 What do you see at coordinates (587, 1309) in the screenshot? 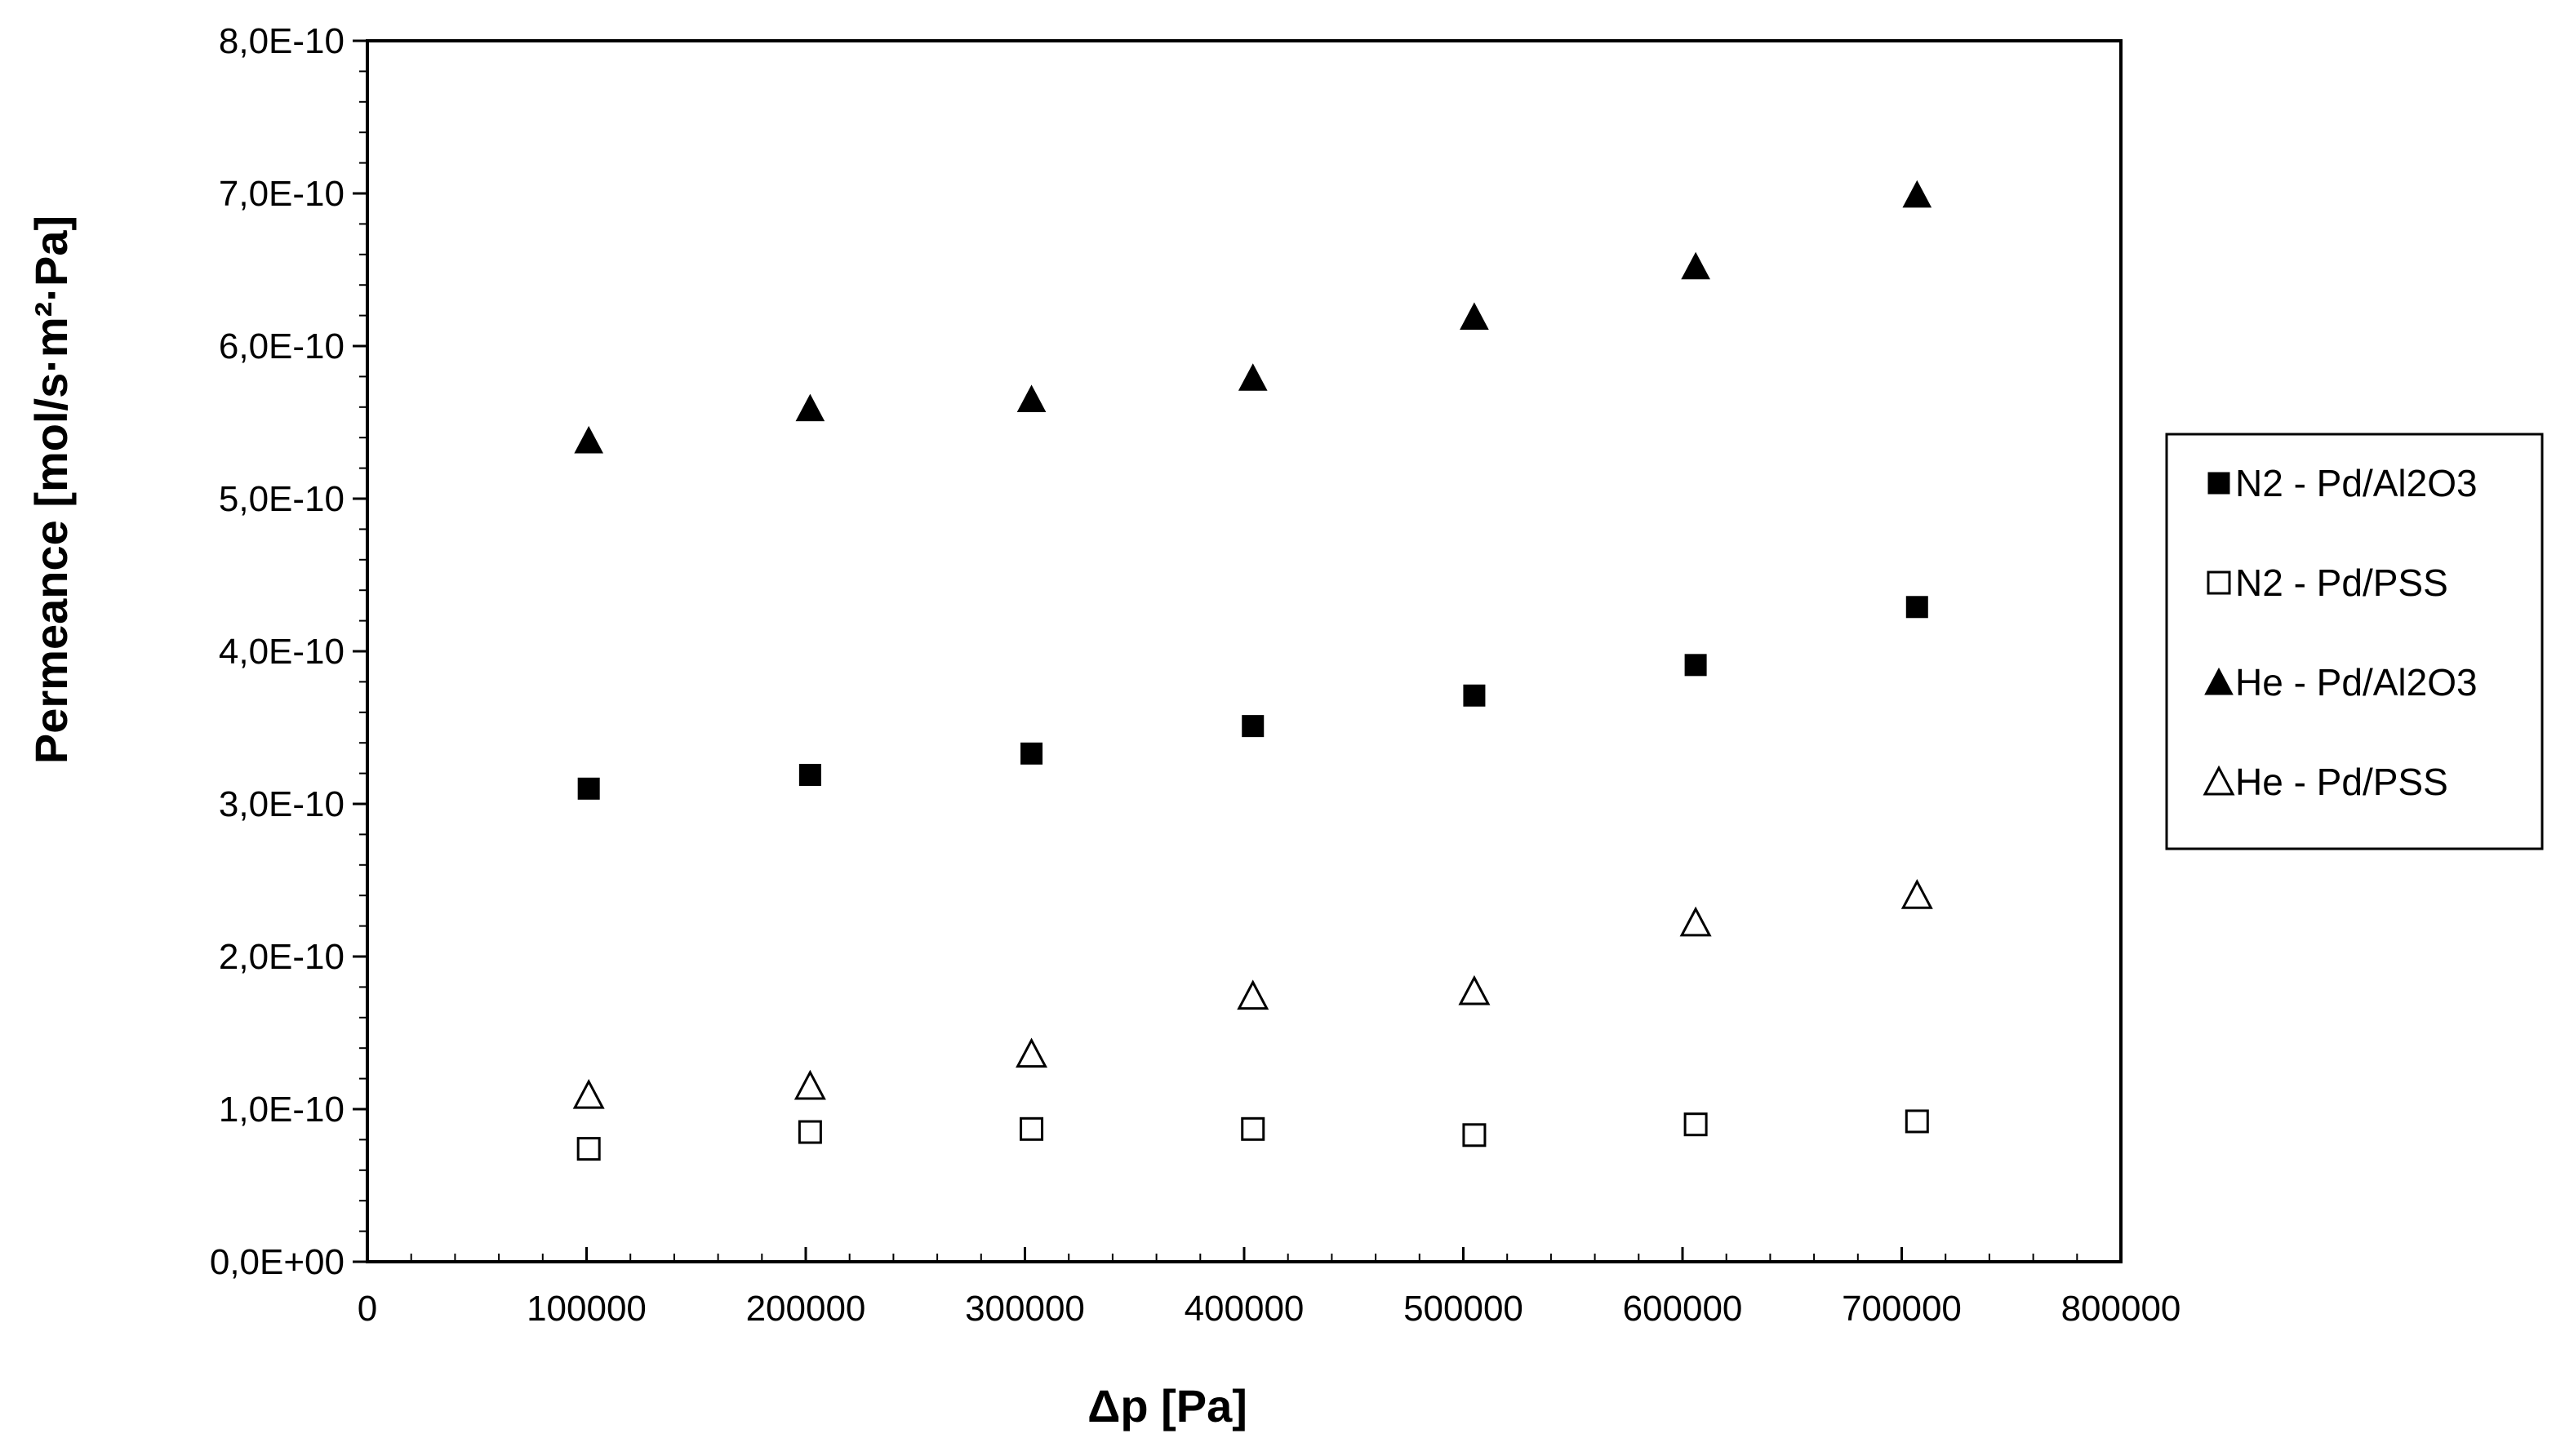
I see `x-tick-label: 100000` at bounding box center [587, 1309].